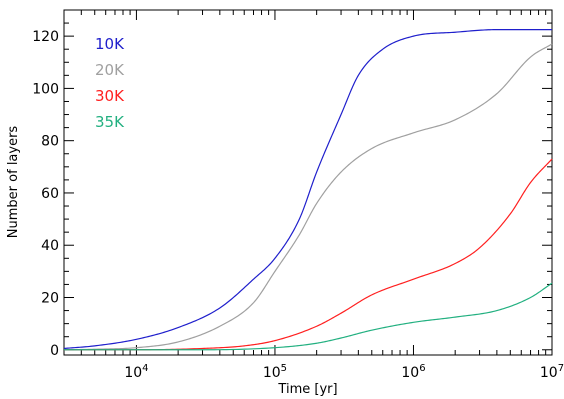 The image size is (564, 399). What do you see at coordinates (50, 299) in the screenshot?
I see `y-tick-label: 20` at bounding box center [50, 299].